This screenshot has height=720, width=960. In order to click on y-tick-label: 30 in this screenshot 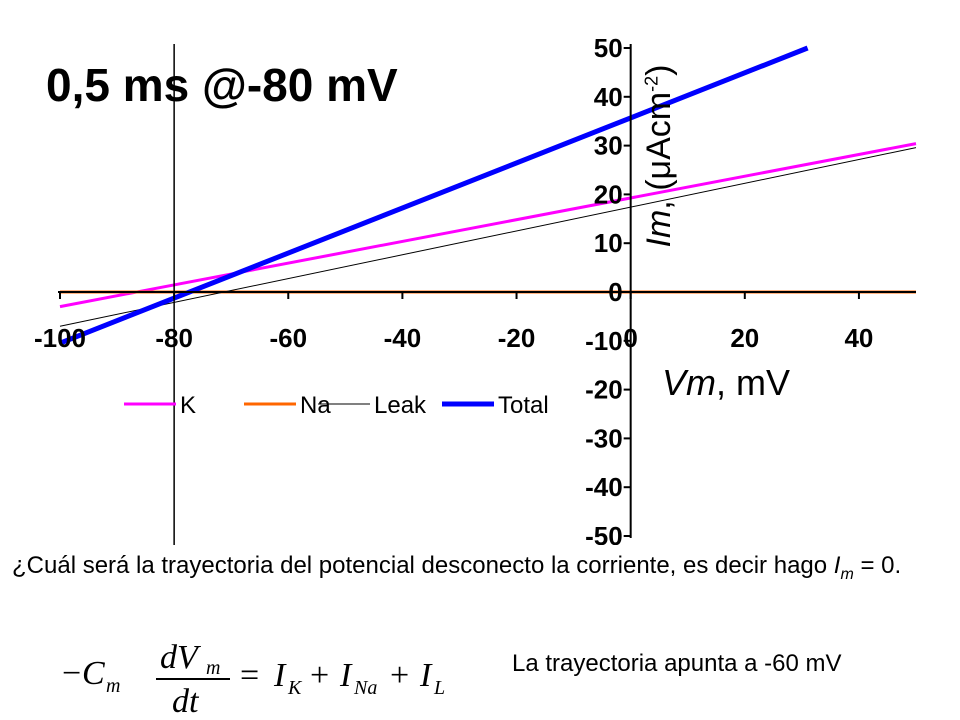, I will do `click(608, 146)`.